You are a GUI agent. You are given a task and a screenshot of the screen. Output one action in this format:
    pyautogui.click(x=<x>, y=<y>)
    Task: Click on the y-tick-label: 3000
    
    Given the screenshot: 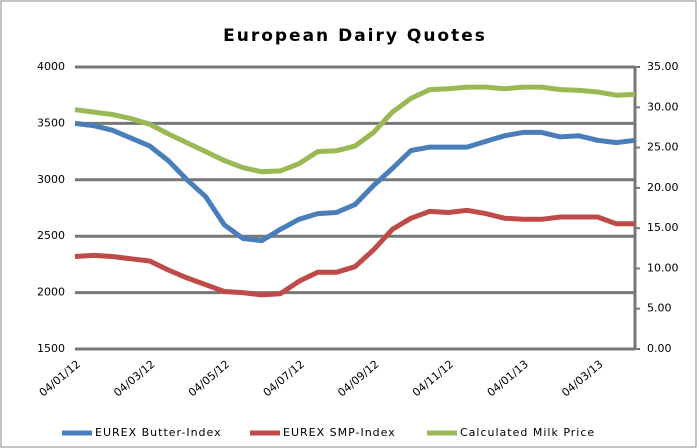 What is the action you would take?
    pyautogui.click(x=51, y=179)
    